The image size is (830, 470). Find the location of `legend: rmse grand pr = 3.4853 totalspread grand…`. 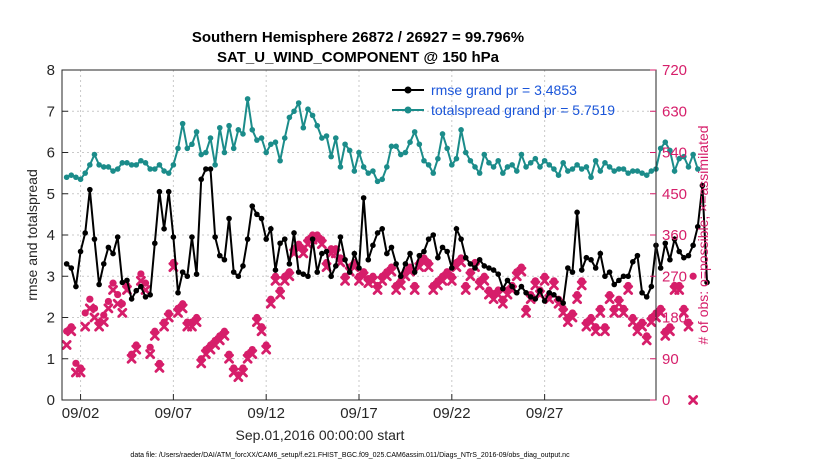

legend: rmse grand pr = 3.4853 totalspread grand… is located at coordinates (503, 100).